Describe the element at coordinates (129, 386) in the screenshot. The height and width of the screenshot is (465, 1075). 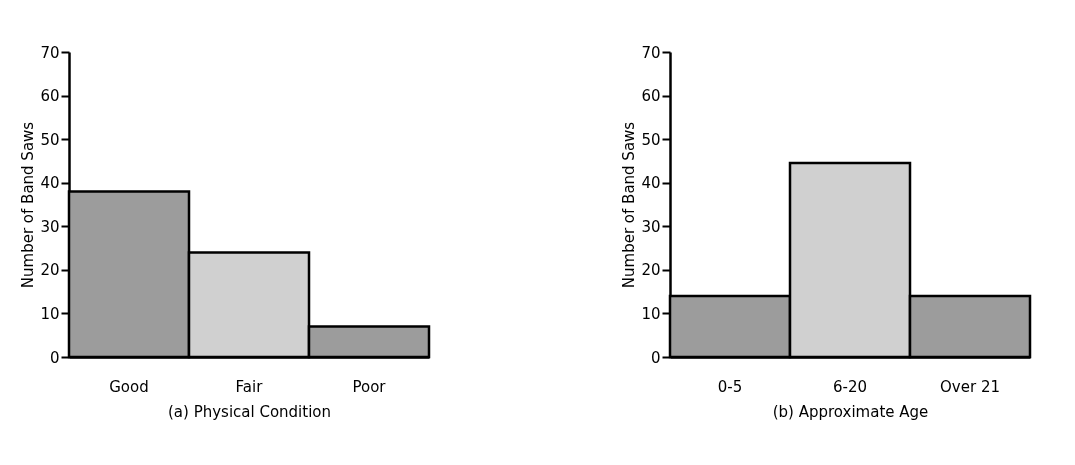
I see `x-tick-label: Good` at that location.